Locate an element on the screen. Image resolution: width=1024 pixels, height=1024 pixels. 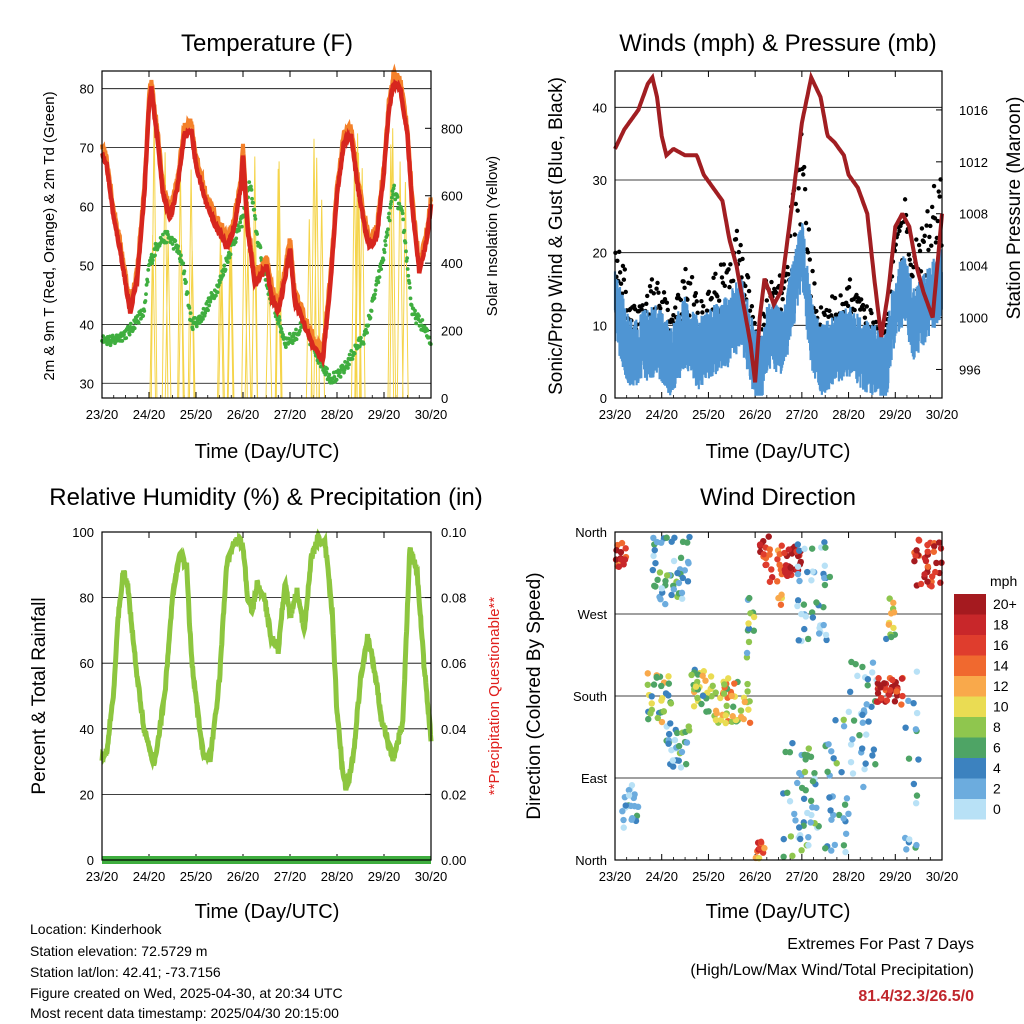
winds-xlabel: Time (Day/UTC) is located at coordinates (778, 452).